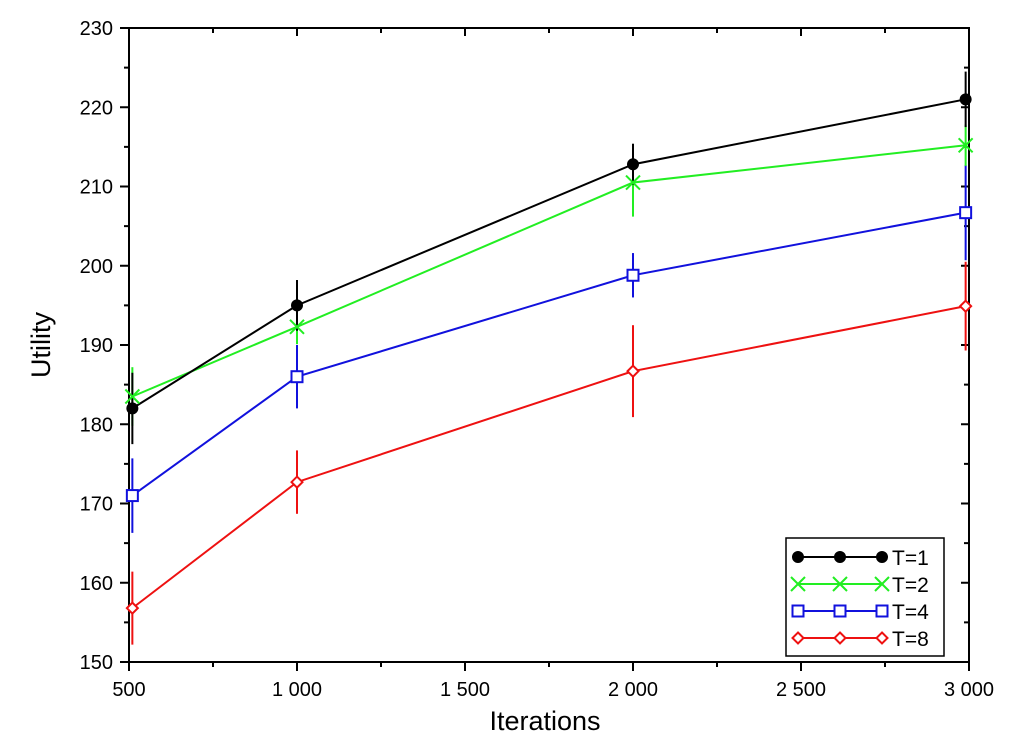 The width and height of the screenshot is (1024, 749). Describe the element at coordinates (96, 29) in the screenshot. I see `y-tick-label: 230` at that location.